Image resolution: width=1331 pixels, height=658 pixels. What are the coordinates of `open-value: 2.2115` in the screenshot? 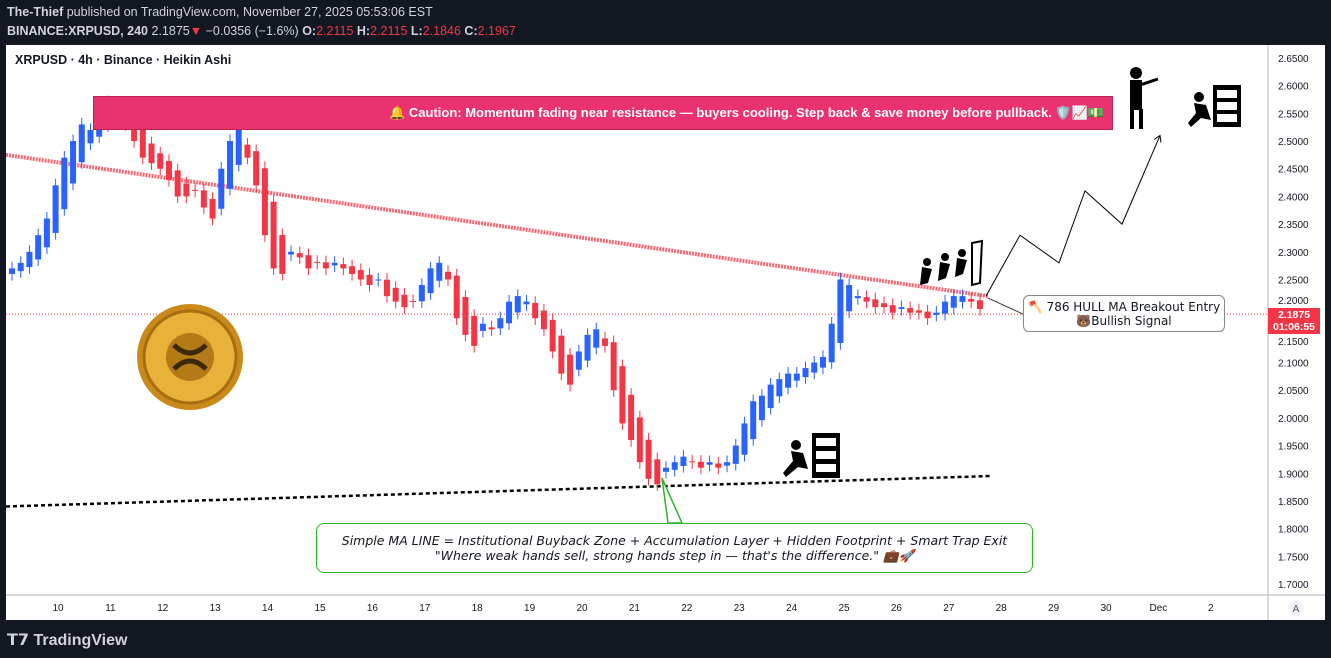 It's located at (335, 31).